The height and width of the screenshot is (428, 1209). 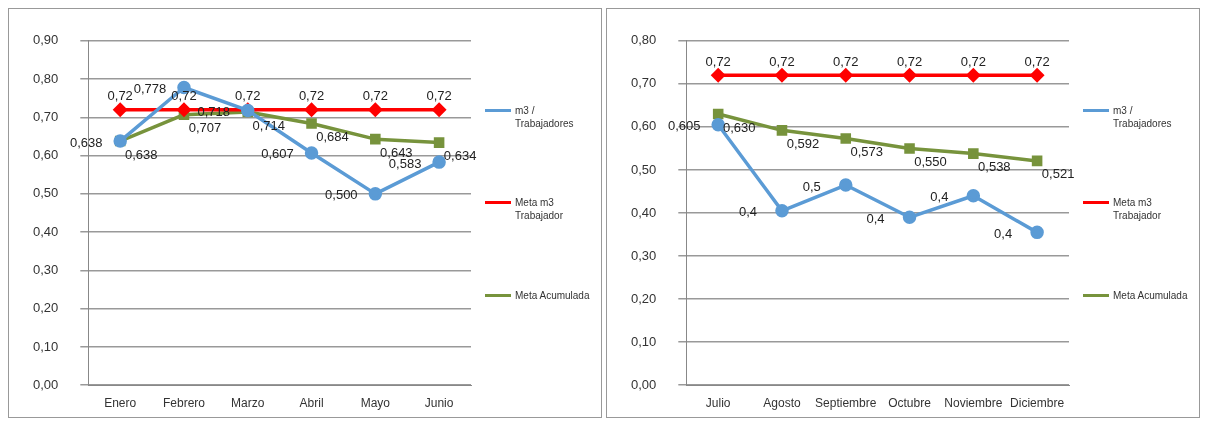 I want to click on x-tick-label: Diciembre, so click(x=1037, y=402).